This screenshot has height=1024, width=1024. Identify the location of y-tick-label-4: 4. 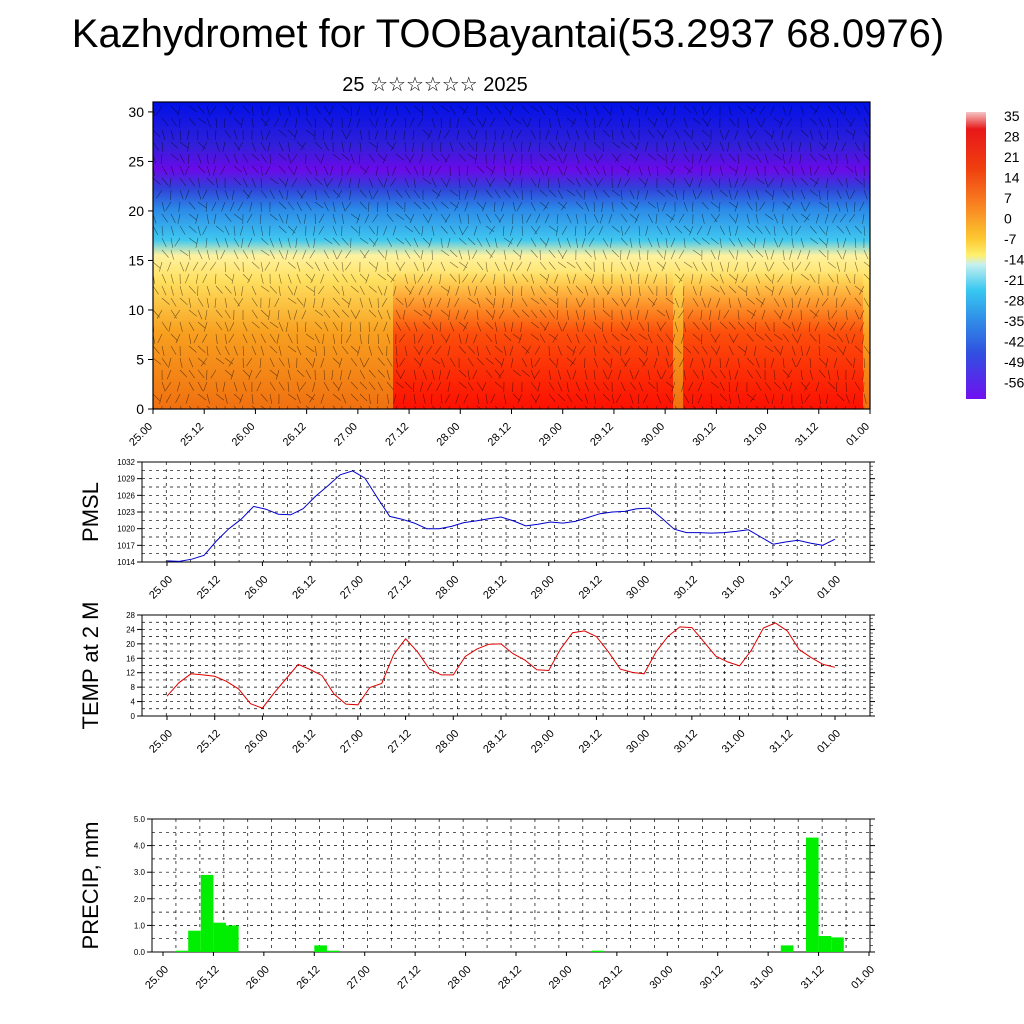
(133, 702).